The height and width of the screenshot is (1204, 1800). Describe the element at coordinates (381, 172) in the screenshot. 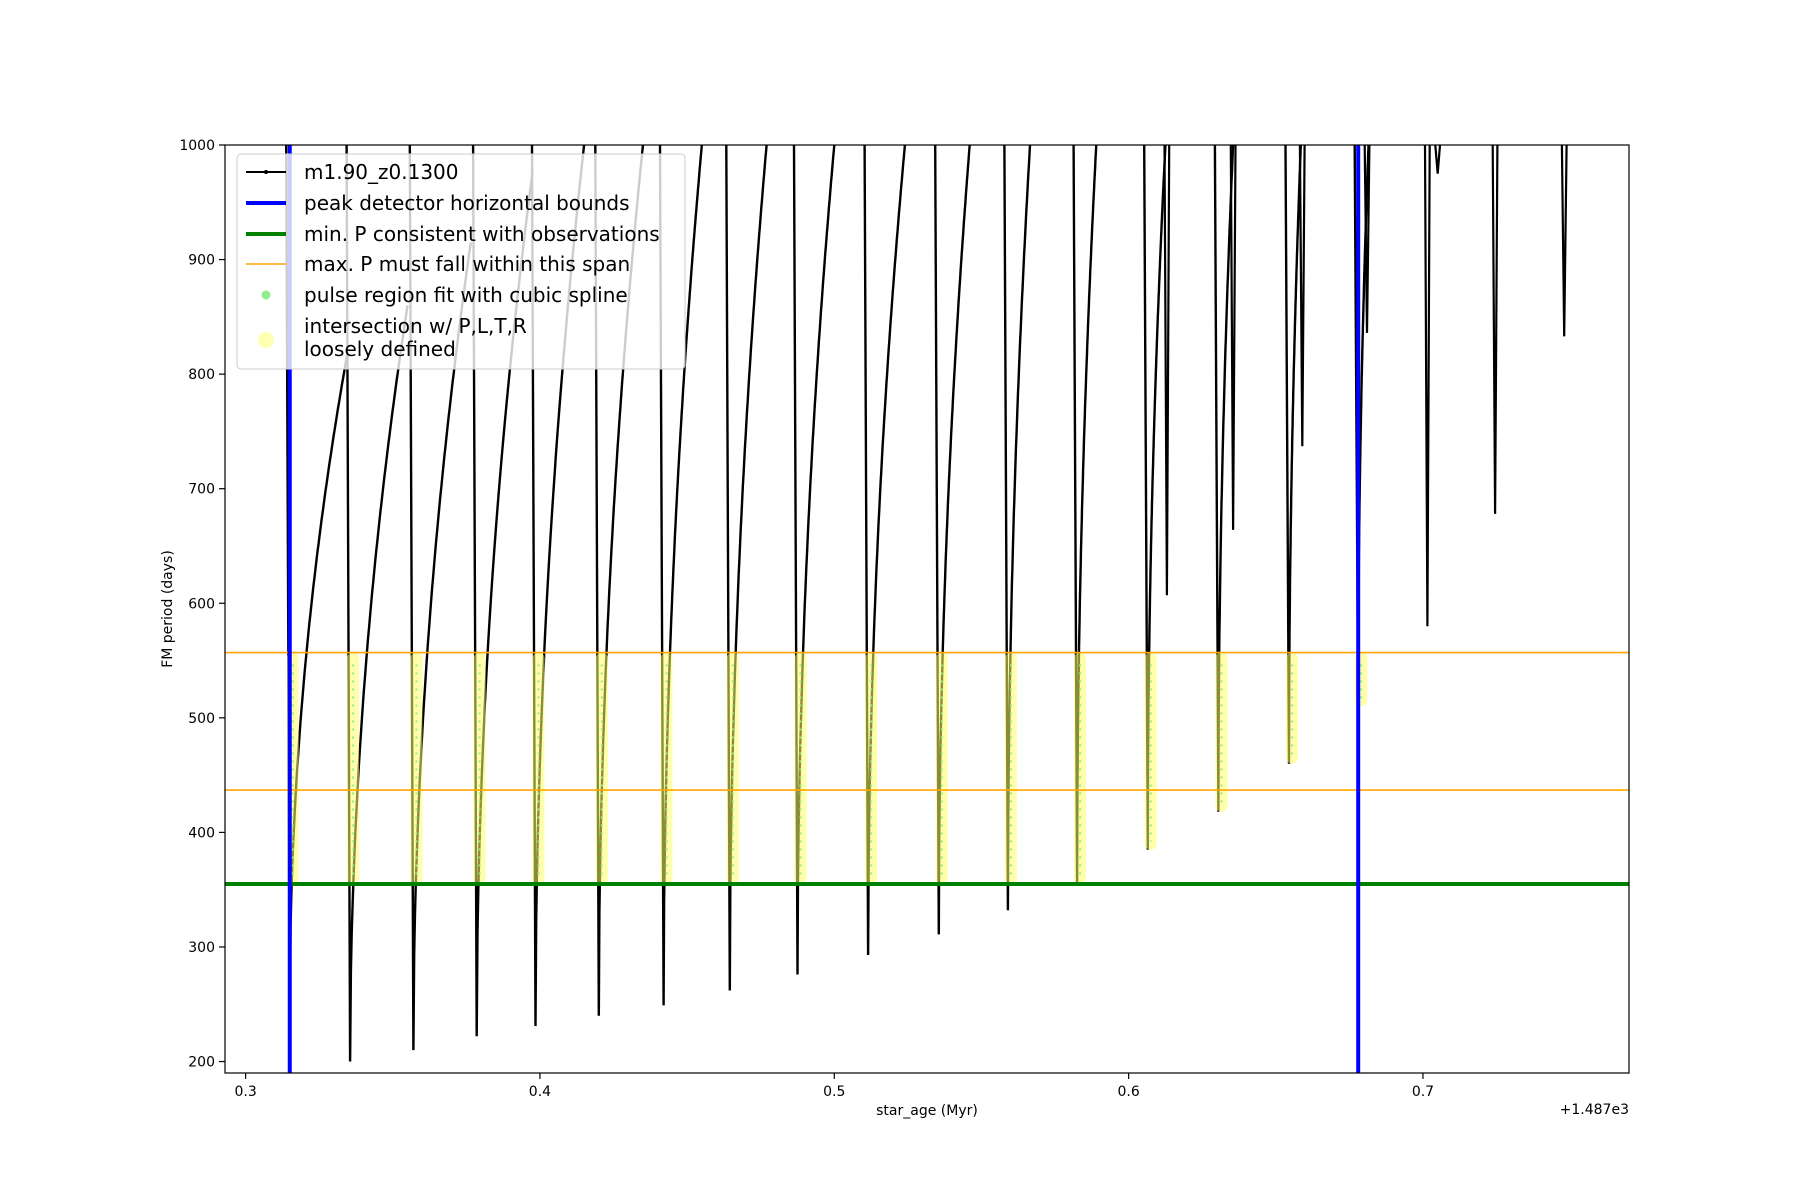

I see `legend-label-0: m1.90_z0.1300` at that location.